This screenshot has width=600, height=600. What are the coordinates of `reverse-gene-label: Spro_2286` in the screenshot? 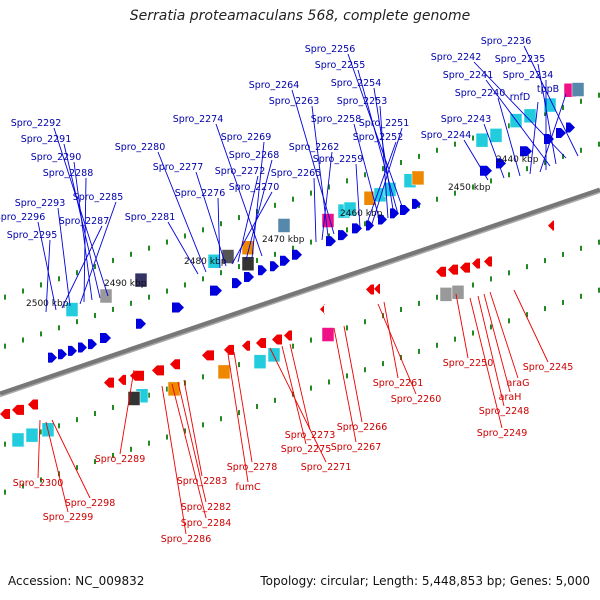 It's located at (186, 539).